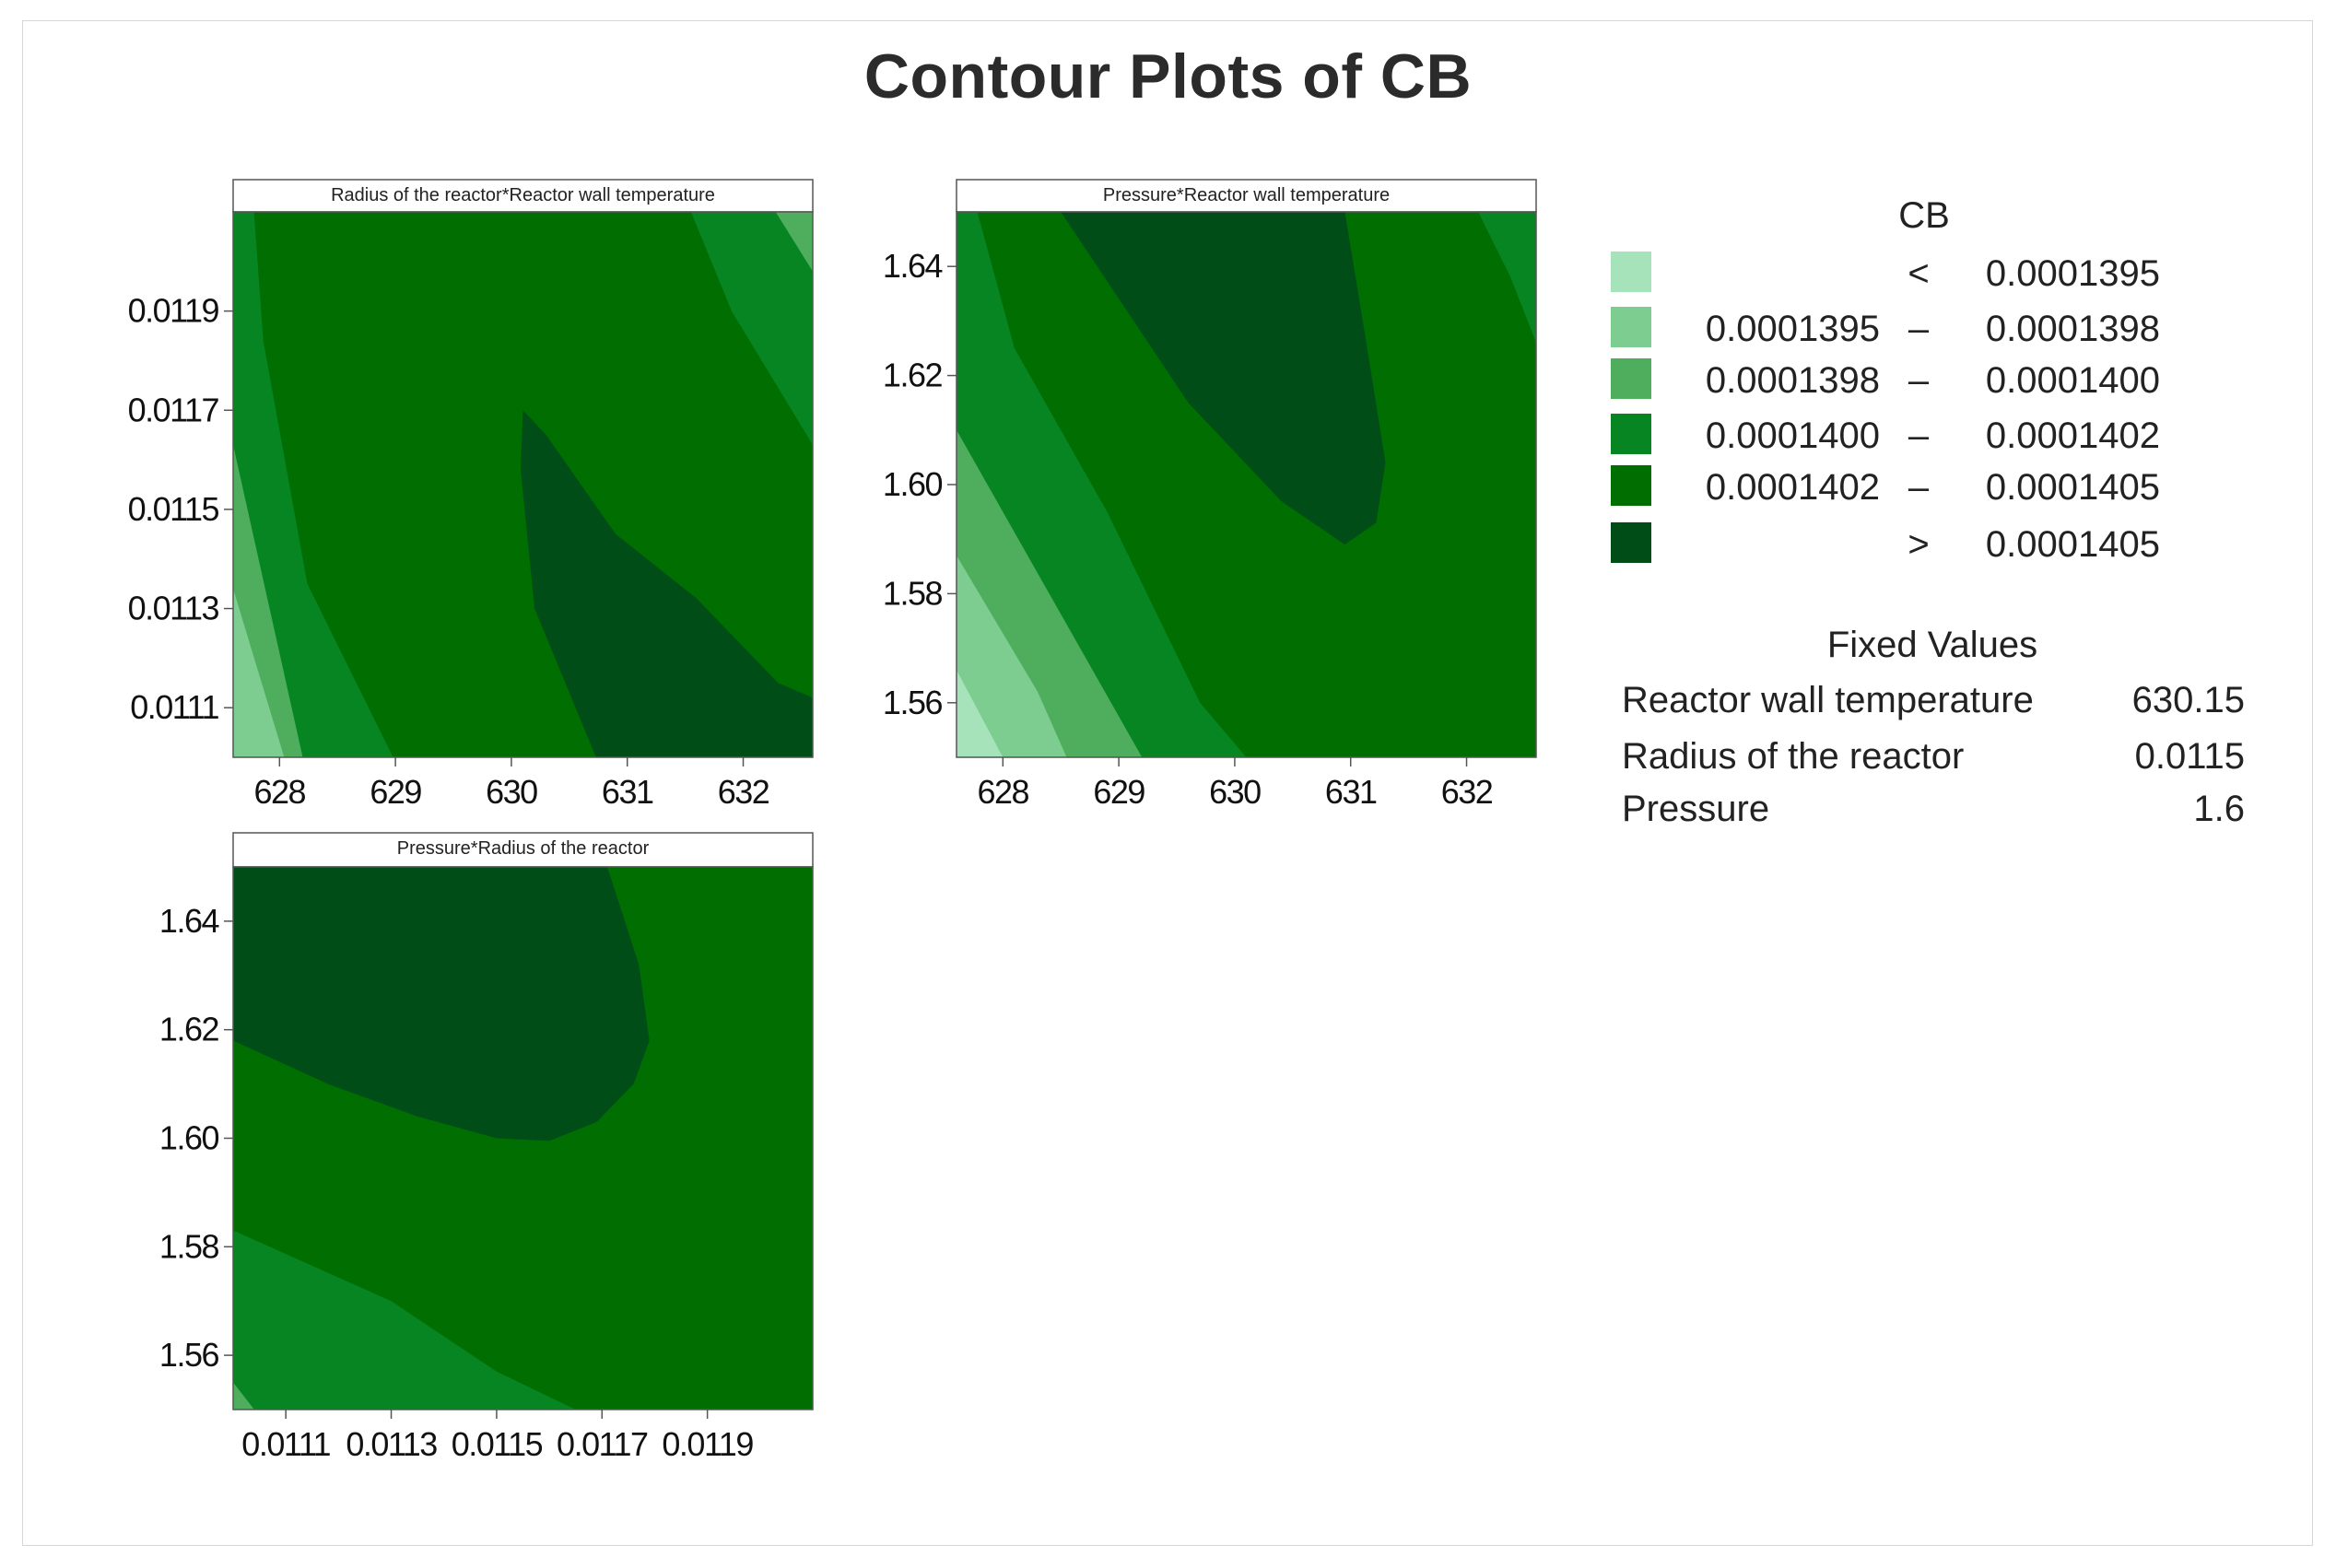 The width and height of the screenshot is (2336, 1568). What do you see at coordinates (602, 1444) in the screenshot?
I see `x-tick-label: 0.0117` at bounding box center [602, 1444].